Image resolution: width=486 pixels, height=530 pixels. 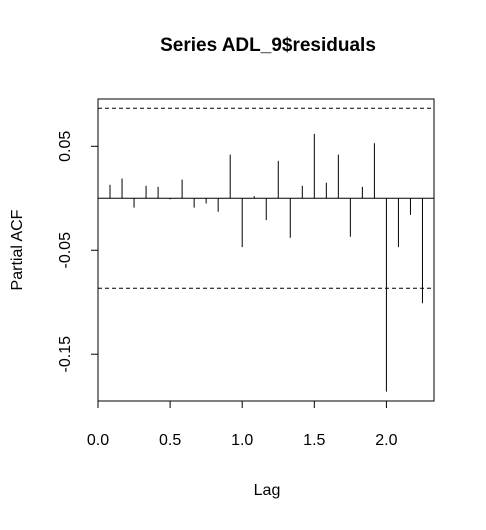 What do you see at coordinates (65, 354) in the screenshot?
I see `y-tick-label: -0.15` at bounding box center [65, 354].